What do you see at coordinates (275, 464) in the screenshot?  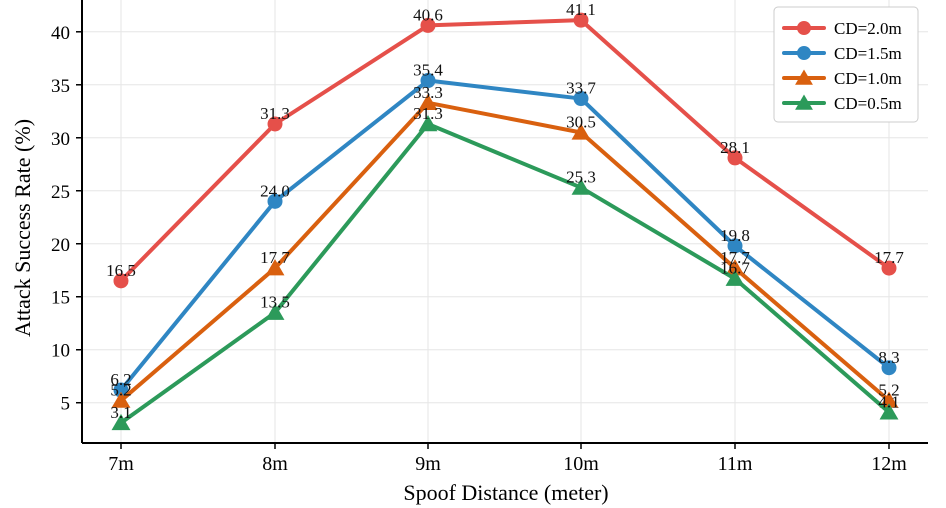 I see `x-tick-label: 8m` at bounding box center [275, 464].